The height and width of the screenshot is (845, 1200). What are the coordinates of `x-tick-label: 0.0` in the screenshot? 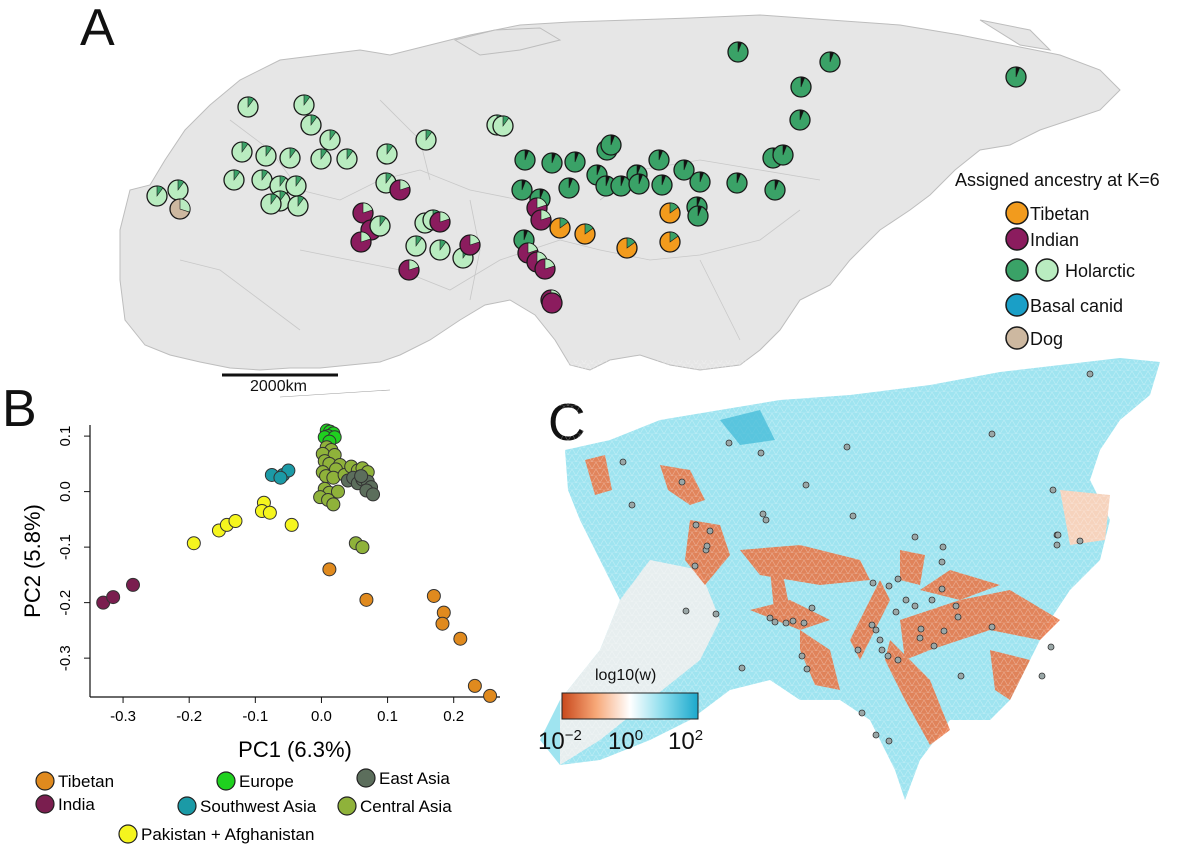 It's located at (321, 716).